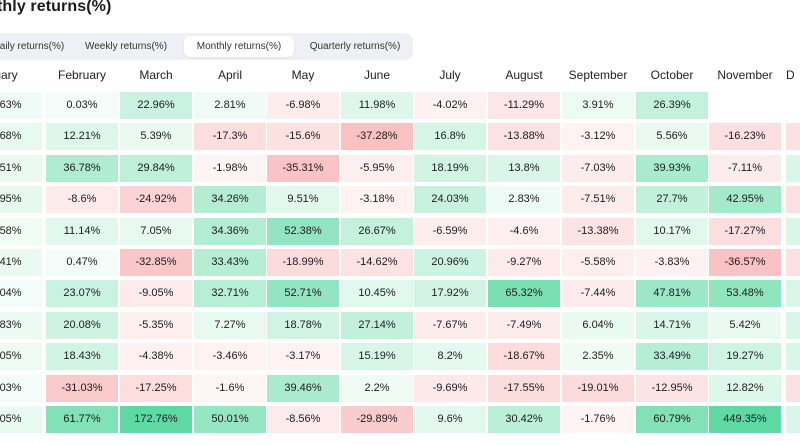  What do you see at coordinates (377, 325) in the screenshot?
I see `return-cell-june: 27.14%` at bounding box center [377, 325].